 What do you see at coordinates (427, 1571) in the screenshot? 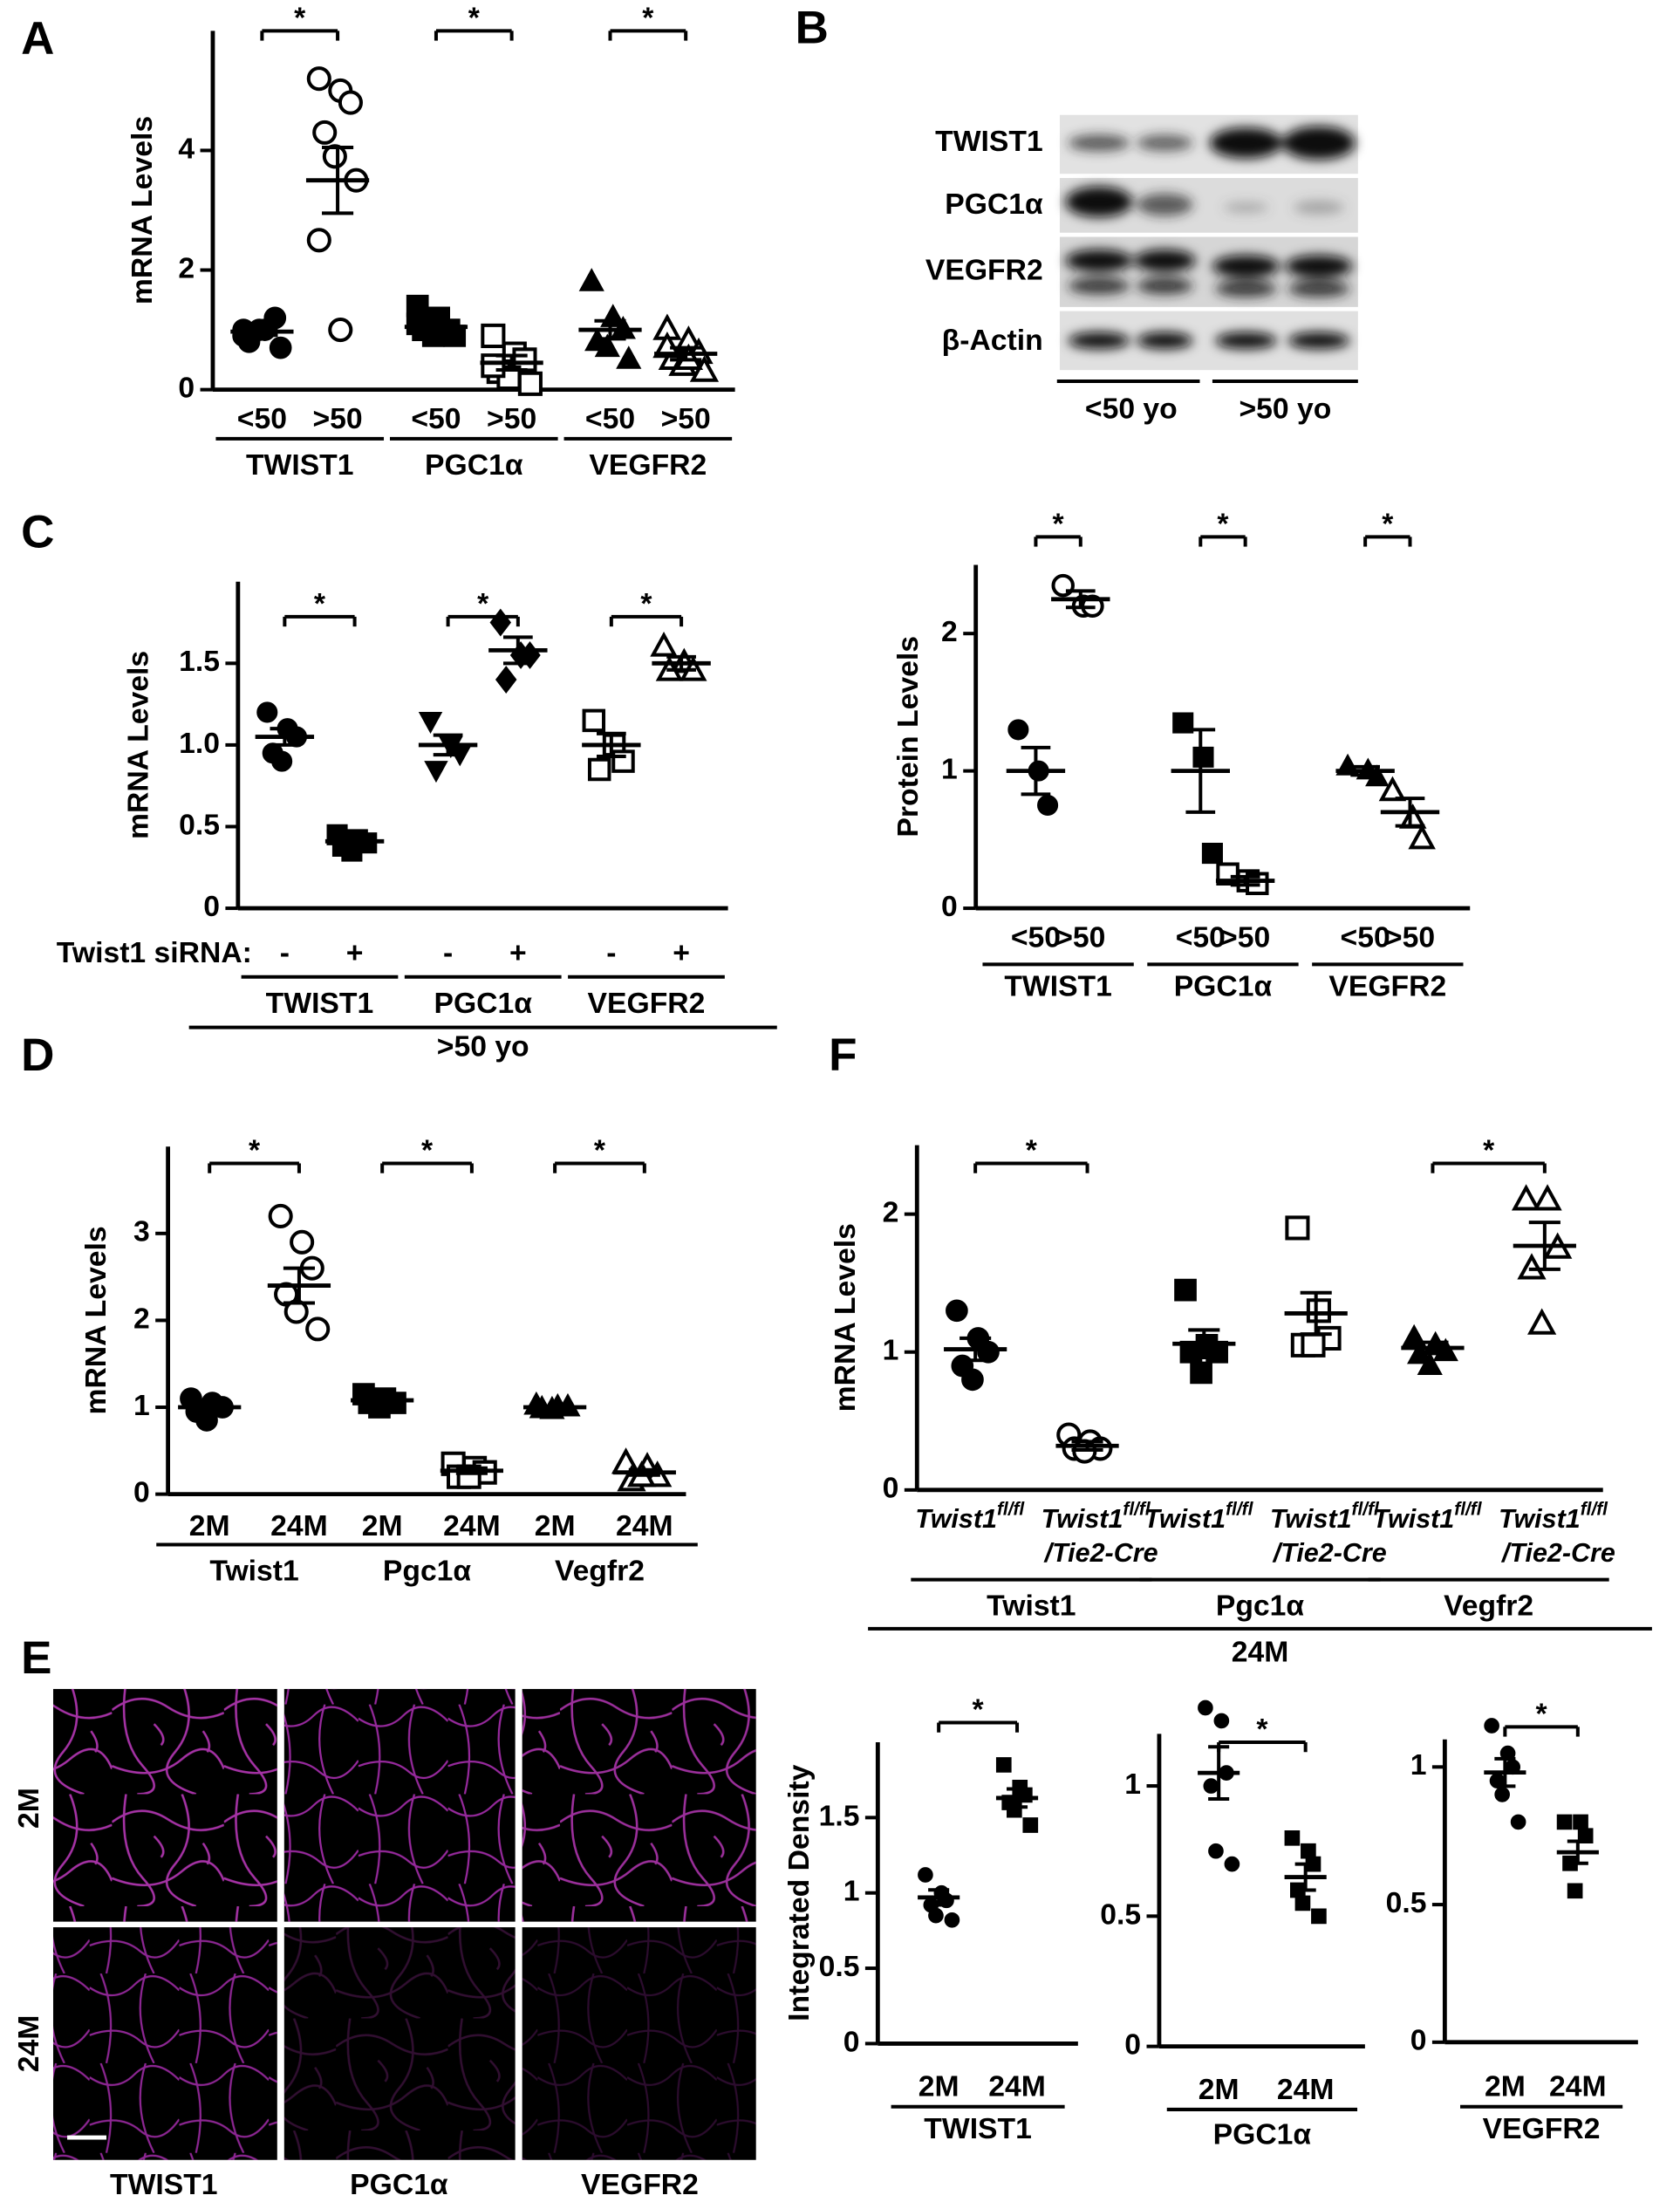
I see `group-label: Pgc1α` at bounding box center [427, 1571].